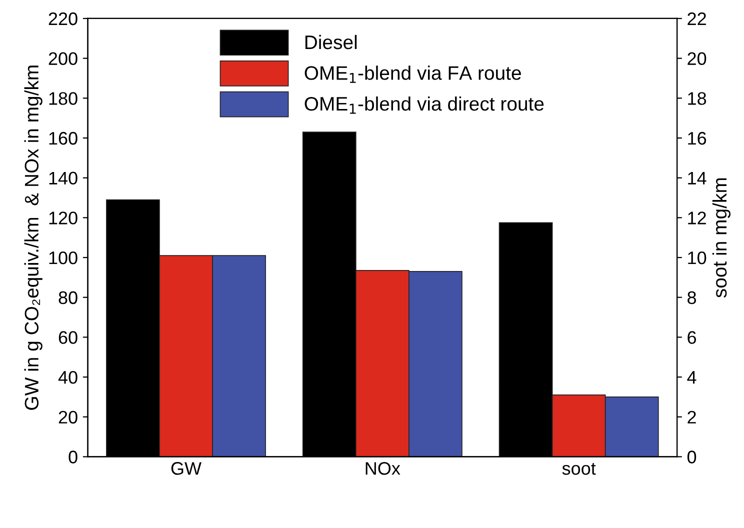 The image size is (744, 528). I want to click on y2-tick-label: 8, so click(692, 297).